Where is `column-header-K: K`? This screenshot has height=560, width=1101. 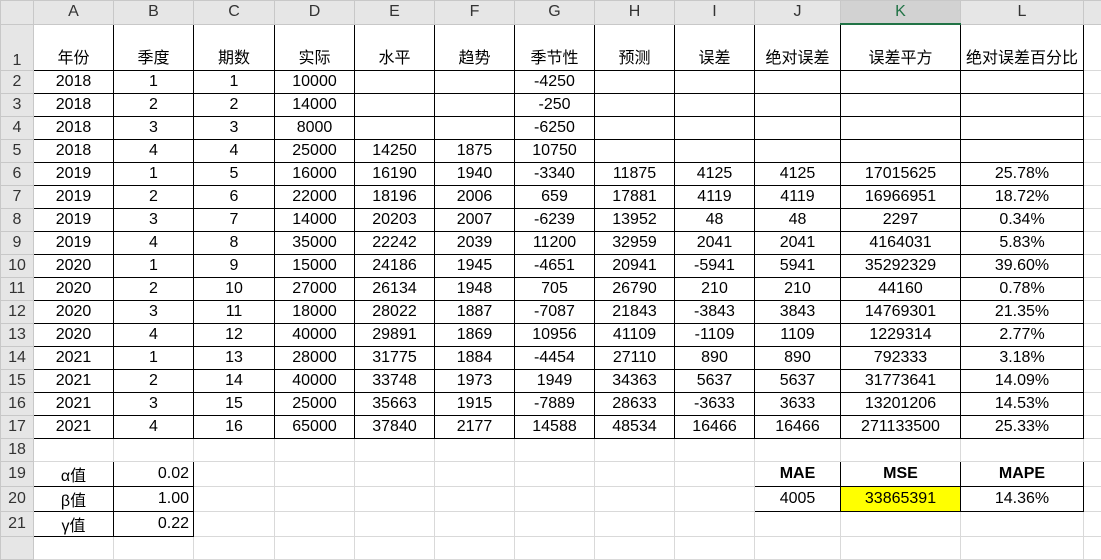
column-header-K: K is located at coordinates (901, 13).